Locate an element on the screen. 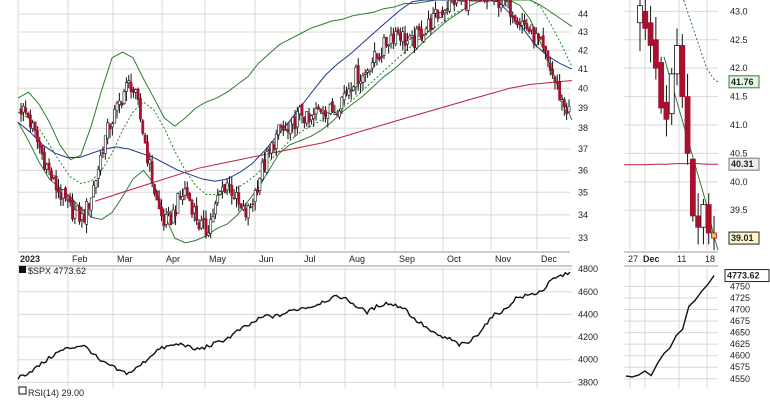 The width and height of the screenshot is (770, 400). spxz-y-tick-label: 4625 is located at coordinates (740, 344).